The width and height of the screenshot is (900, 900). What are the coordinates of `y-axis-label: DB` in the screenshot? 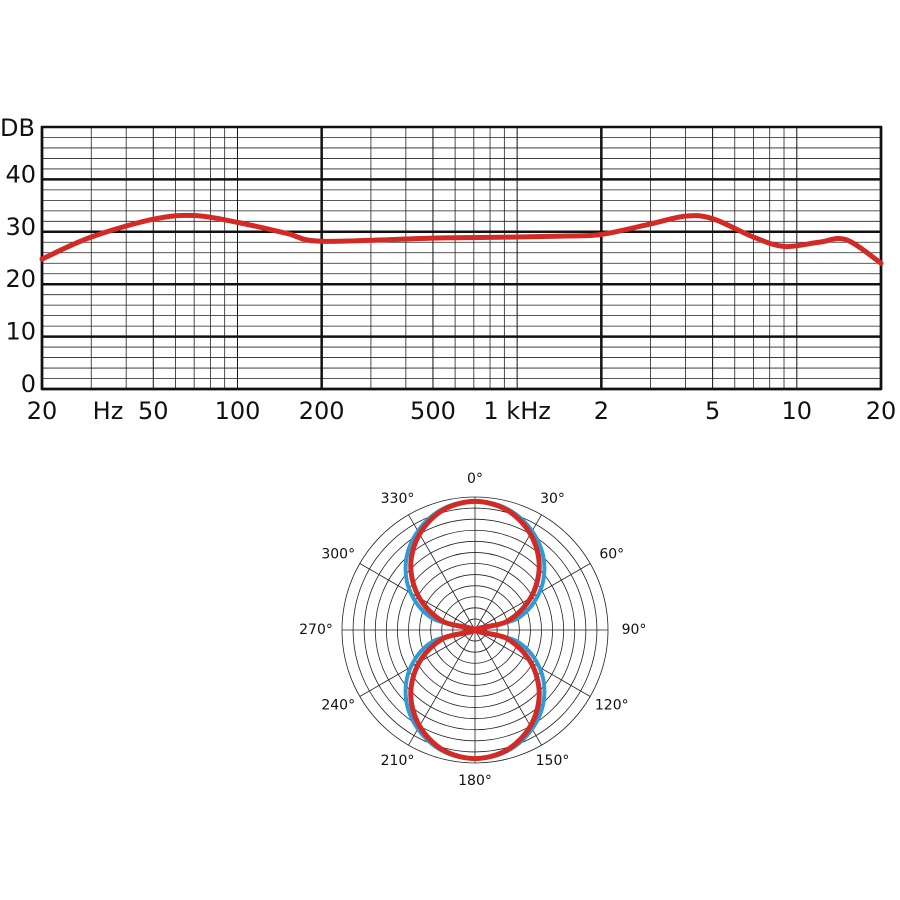 It's located at (17, 128).